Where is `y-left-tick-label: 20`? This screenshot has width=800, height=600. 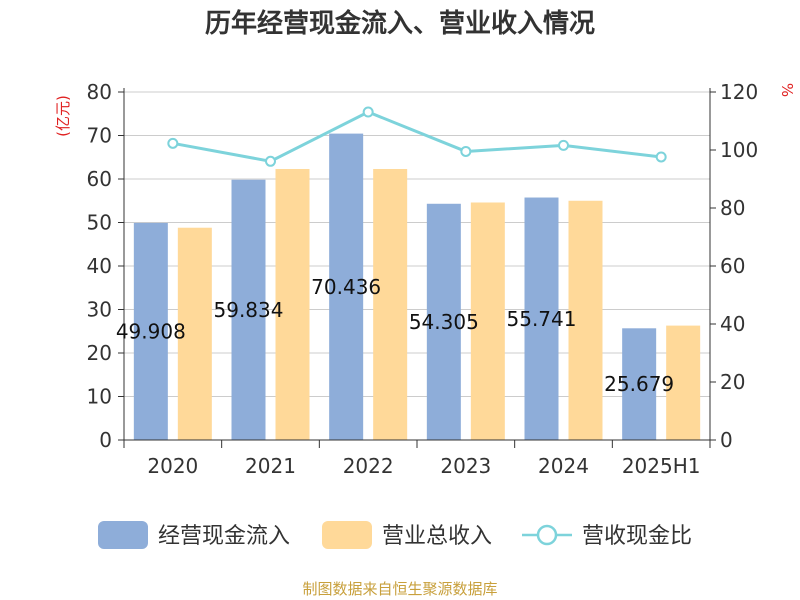
y-left-tick-label: 20 is located at coordinates (99, 353).